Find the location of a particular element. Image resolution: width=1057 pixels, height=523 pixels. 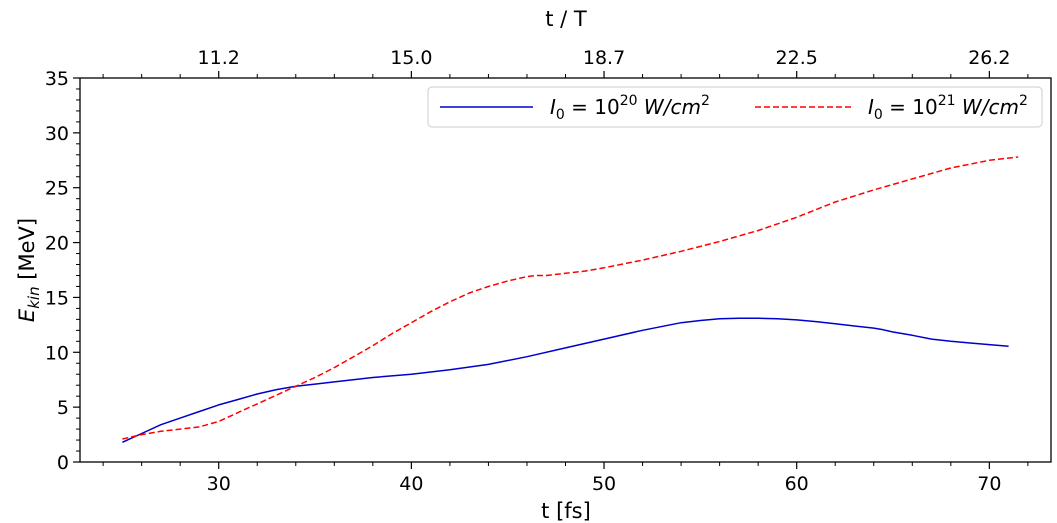

y-axis-title-sub: kin is located at coordinates (34, 297).